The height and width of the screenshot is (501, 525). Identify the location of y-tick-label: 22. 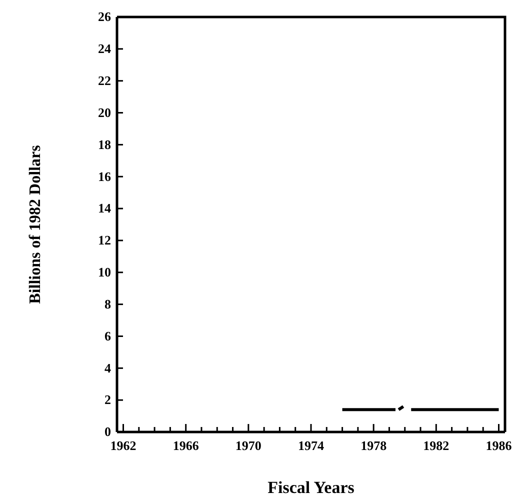
(104, 80).